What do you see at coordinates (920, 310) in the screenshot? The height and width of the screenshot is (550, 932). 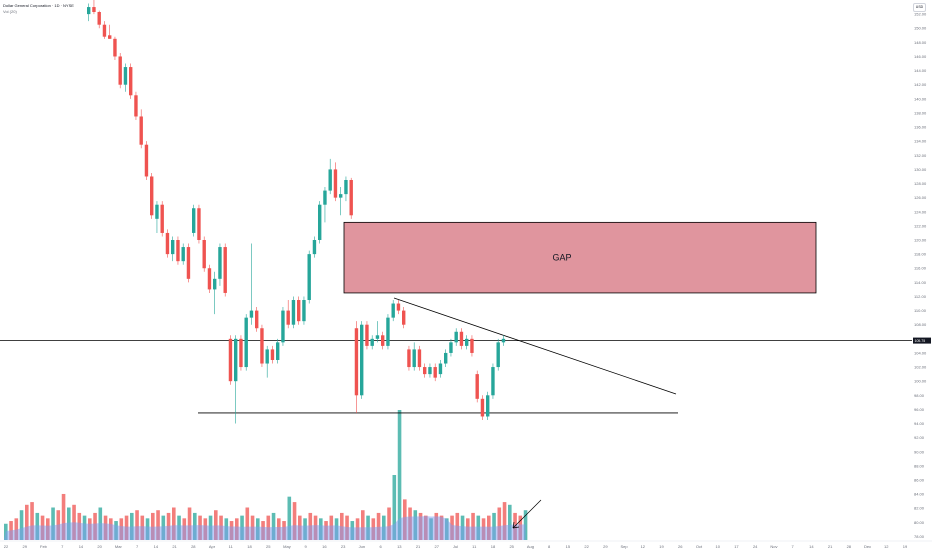 I see `price-tick-label: 110.00` at bounding box center [920, 310].